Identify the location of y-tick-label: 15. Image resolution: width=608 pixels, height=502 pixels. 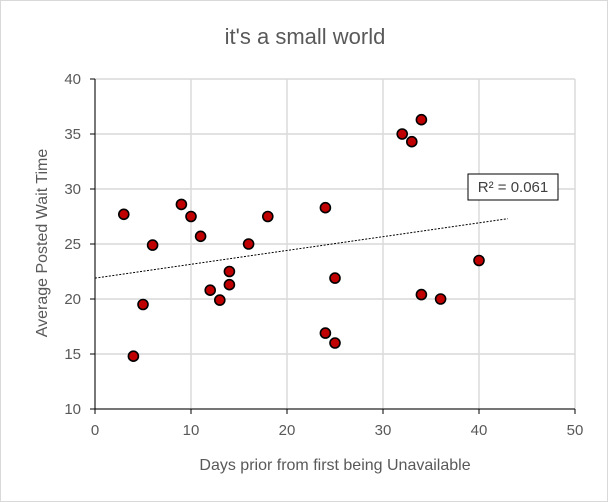
(72, 354).